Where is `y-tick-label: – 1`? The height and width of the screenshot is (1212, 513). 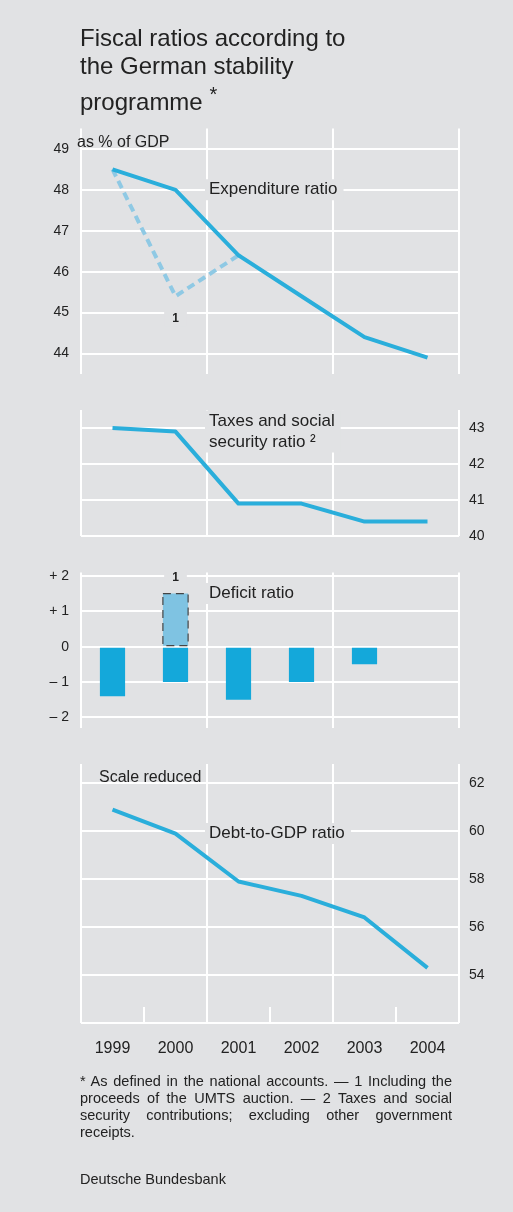 y-tick-label: – 1 is located at coordinates (59, 680).